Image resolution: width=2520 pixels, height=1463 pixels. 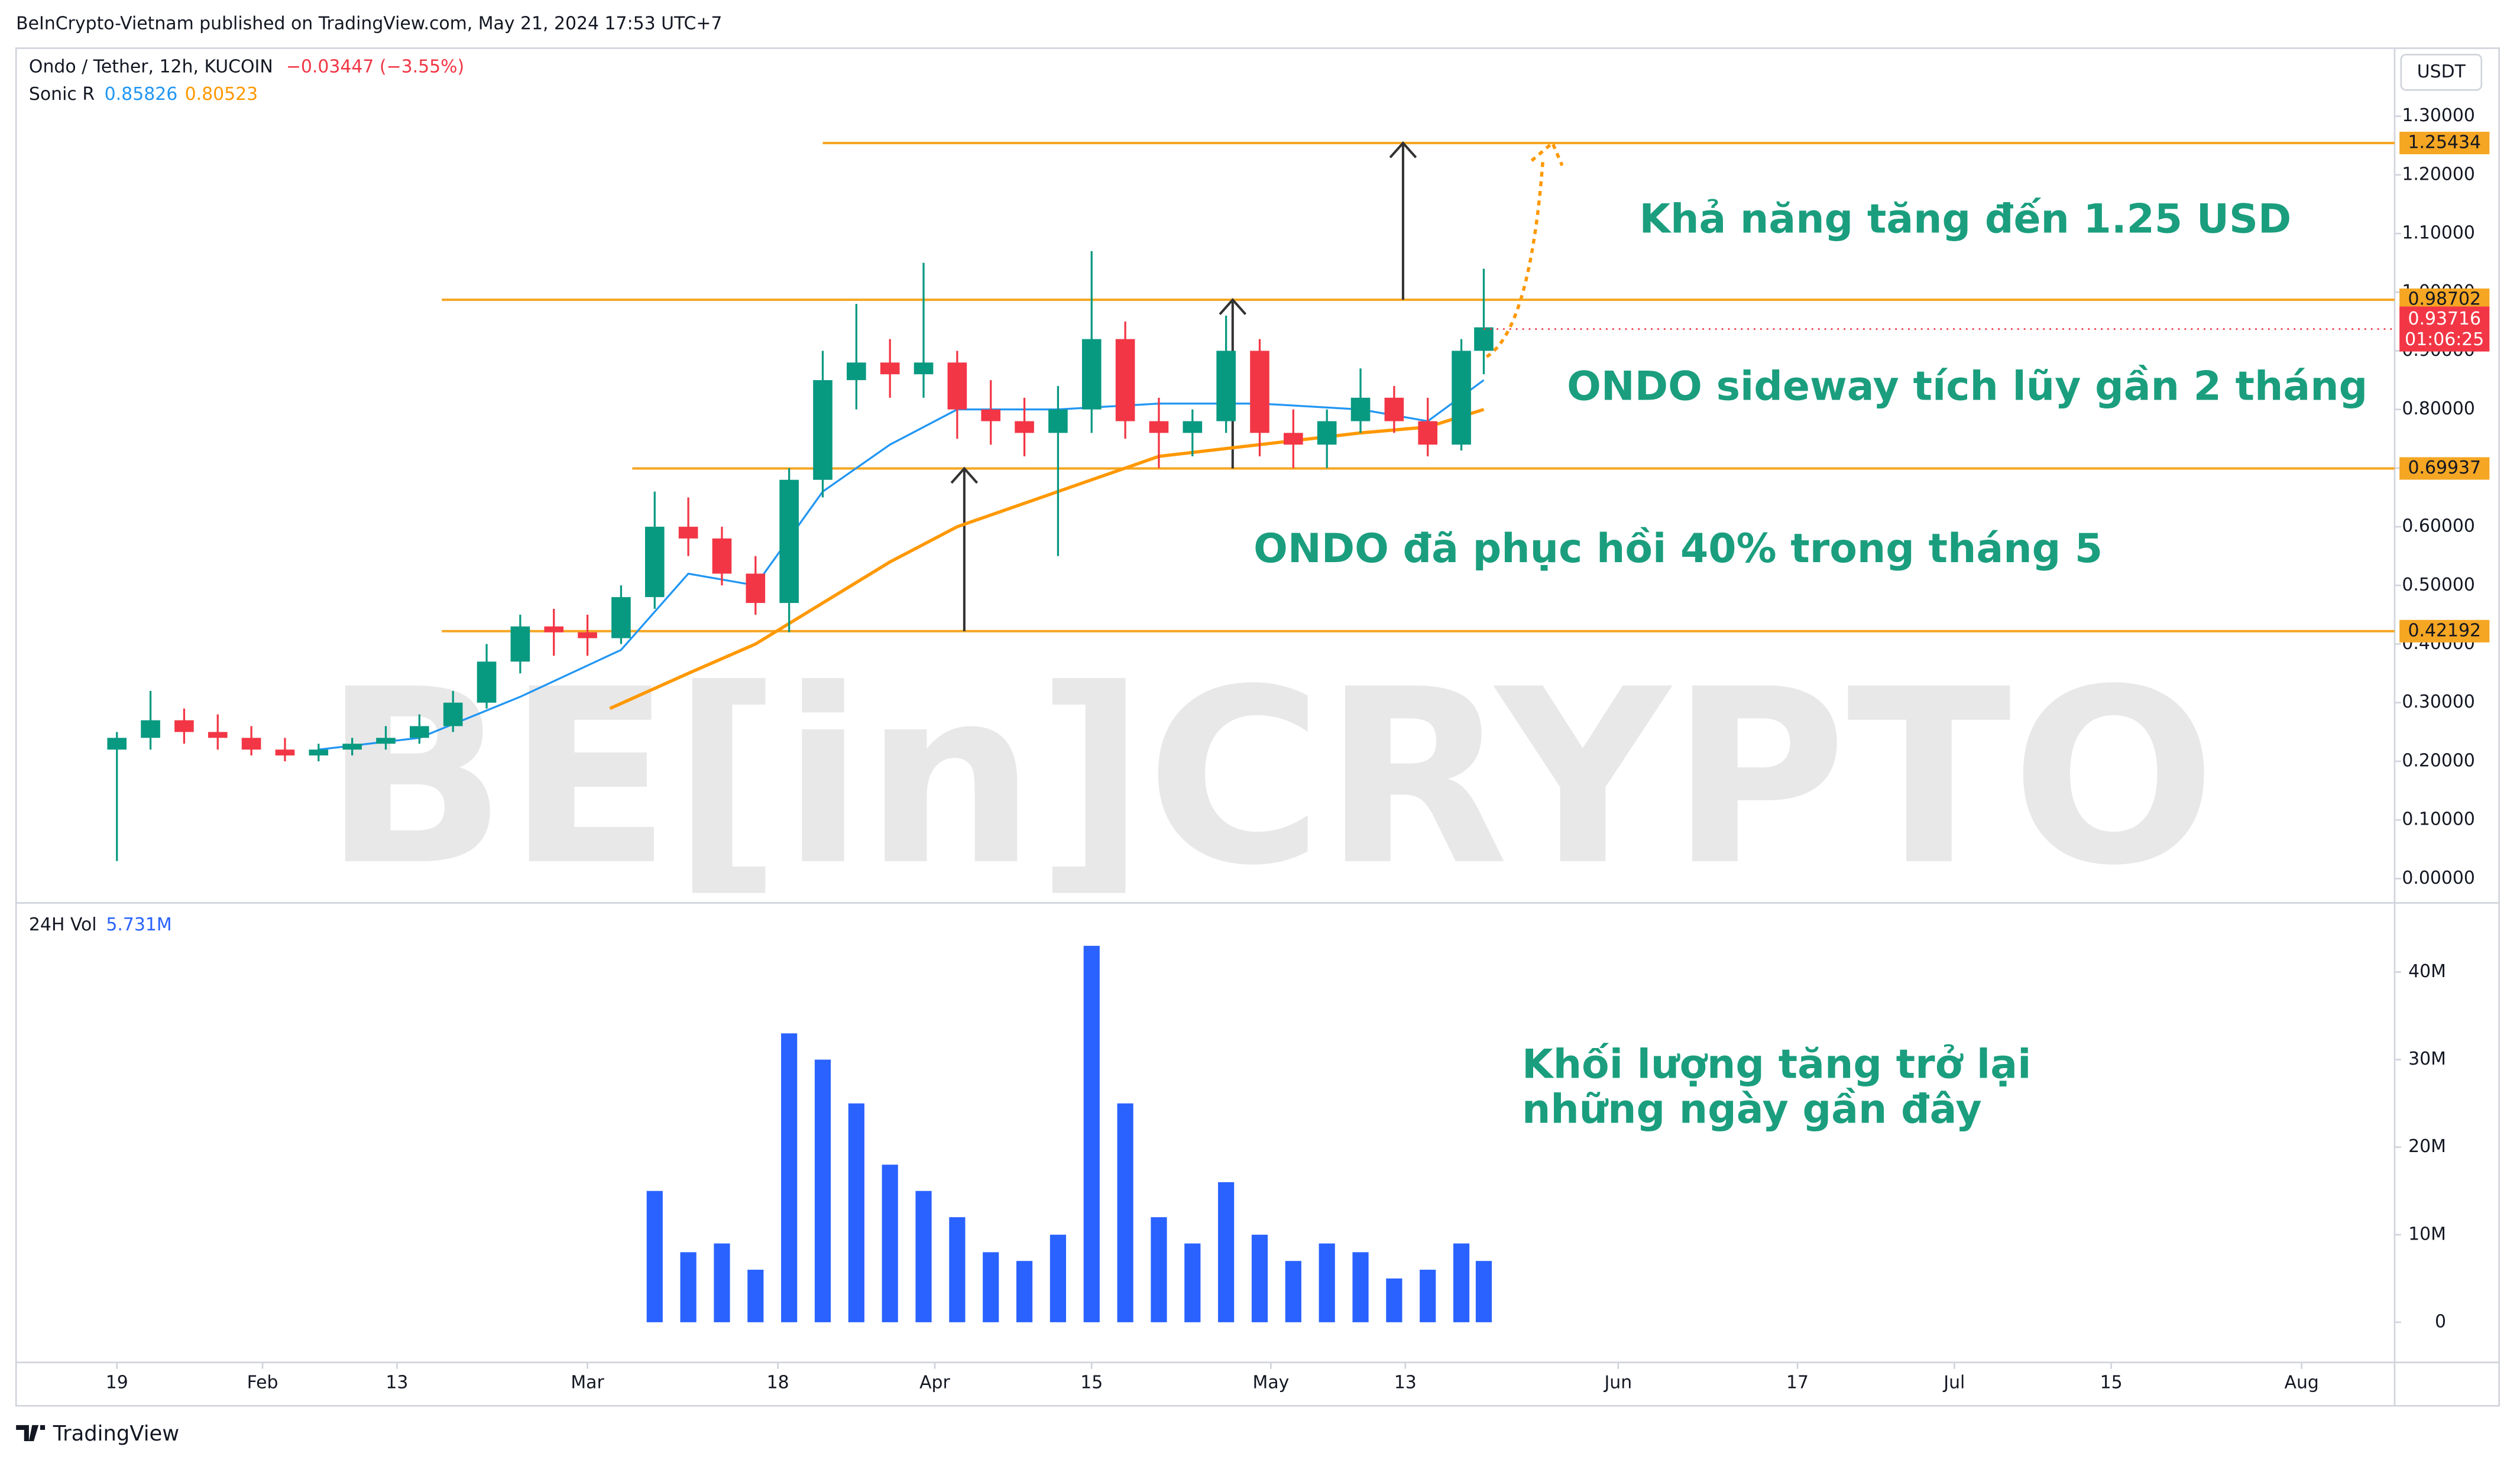 What do you see at coordinates (375, 67) in the screenshot?
I see `change: −0.03447 (−3.55%)` at bounding box center [375, 67].